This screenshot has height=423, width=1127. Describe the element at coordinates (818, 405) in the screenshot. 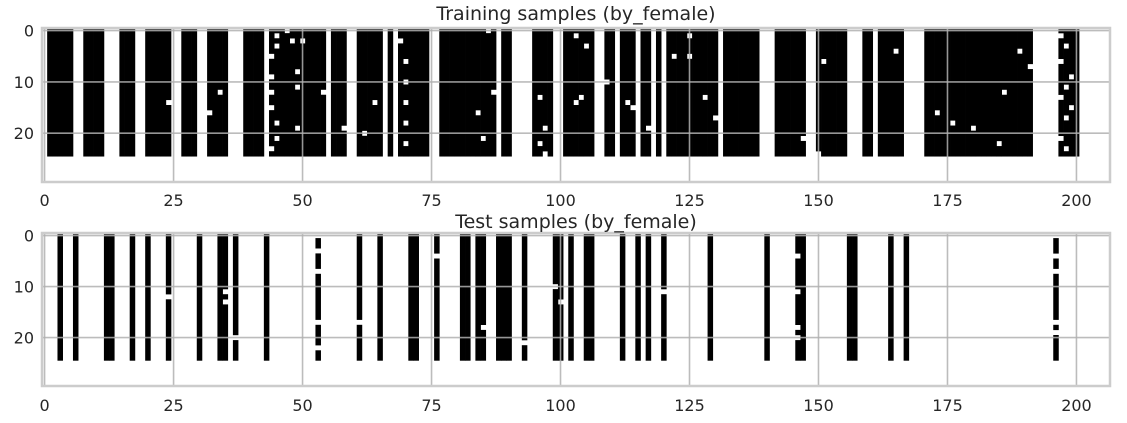

I see `x-tick-label: 150` at that location.